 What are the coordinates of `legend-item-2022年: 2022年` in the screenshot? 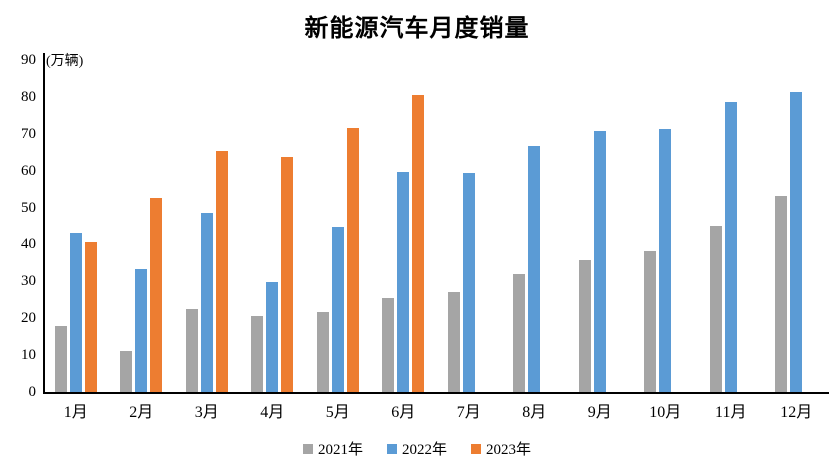 It's located at (416, 448).